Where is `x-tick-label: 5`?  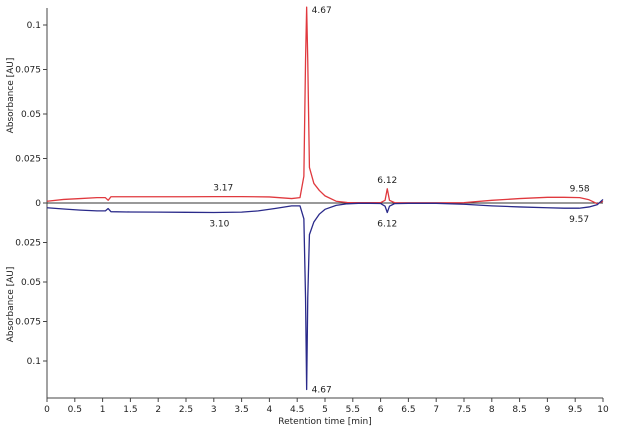 x-tick-label: 5 is located at coordinates (325, 410).